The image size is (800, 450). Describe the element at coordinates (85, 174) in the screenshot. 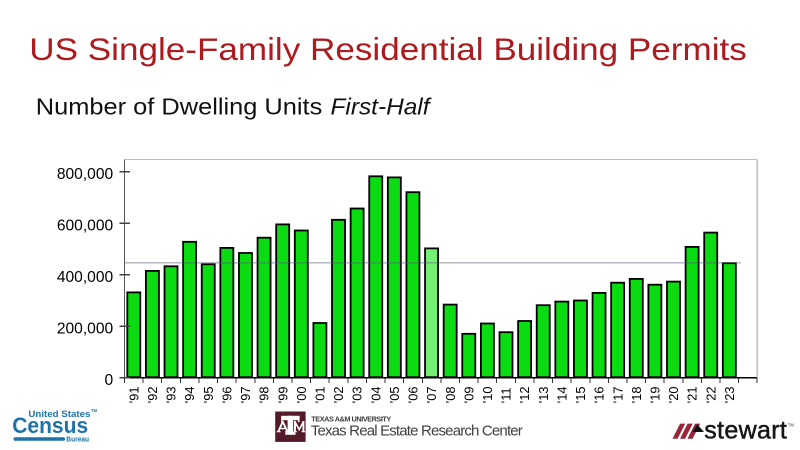

I see `svg-text: 800,000` at that location.